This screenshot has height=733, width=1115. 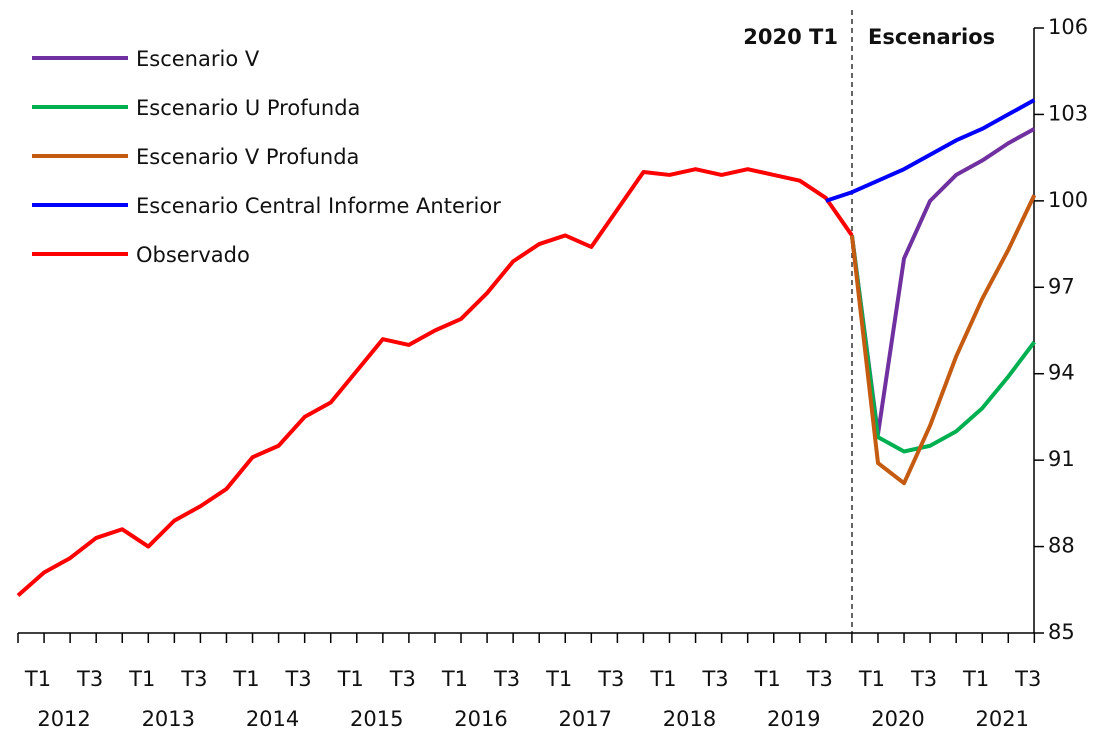 I want to click on year-label: 2012, so click(x=63, y=719).